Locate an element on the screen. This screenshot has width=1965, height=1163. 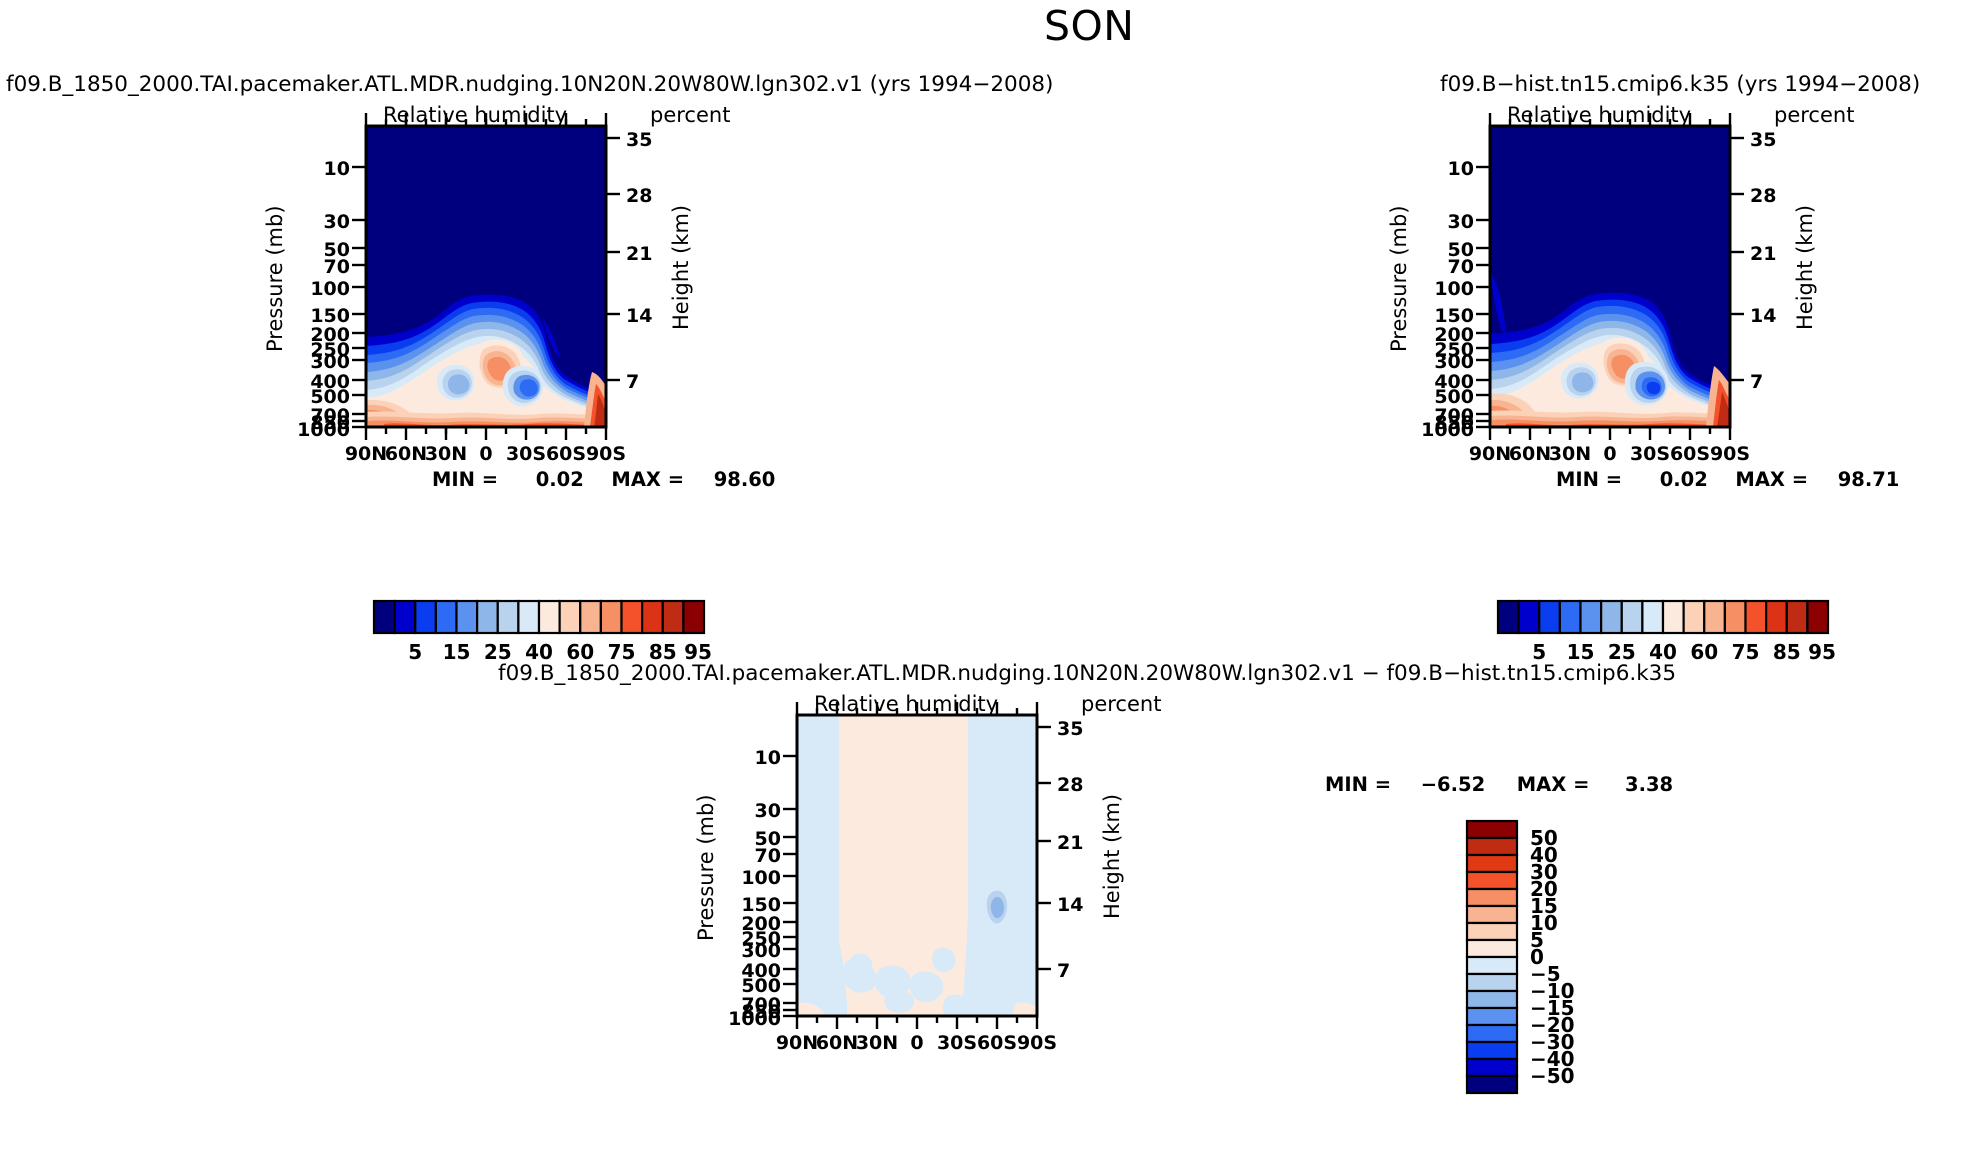
lat-60S: 60S is located at coordinates (997, 1043).